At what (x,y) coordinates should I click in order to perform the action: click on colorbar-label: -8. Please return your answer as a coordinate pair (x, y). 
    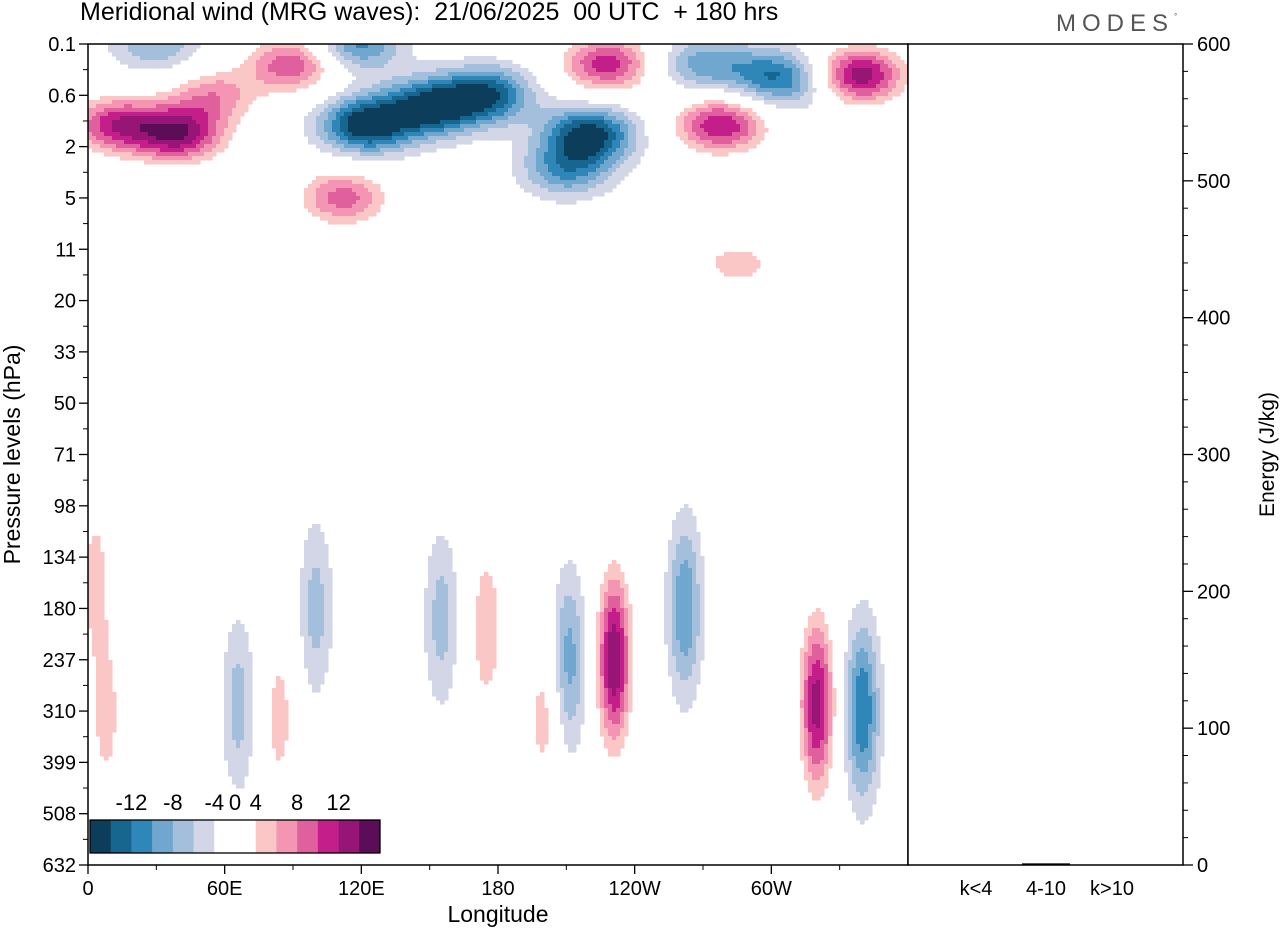
    Looking at the image, I should click on (173, 802).